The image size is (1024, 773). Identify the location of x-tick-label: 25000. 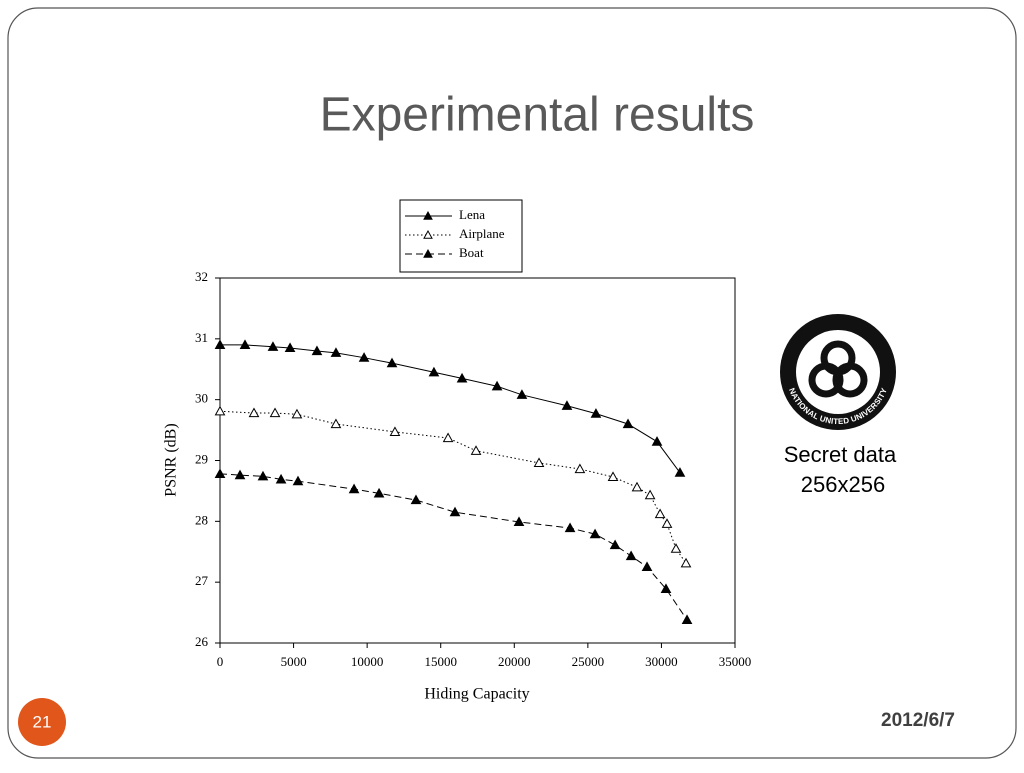
(588, 661).